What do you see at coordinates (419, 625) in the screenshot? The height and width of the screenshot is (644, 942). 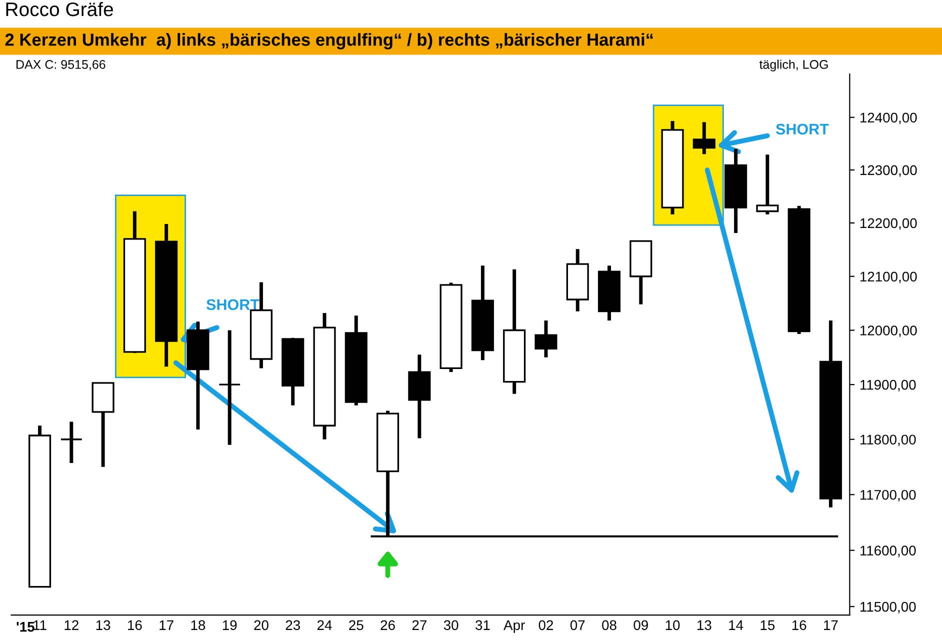 I see `x-tick-label: 27` at bounding box center [419, 625].